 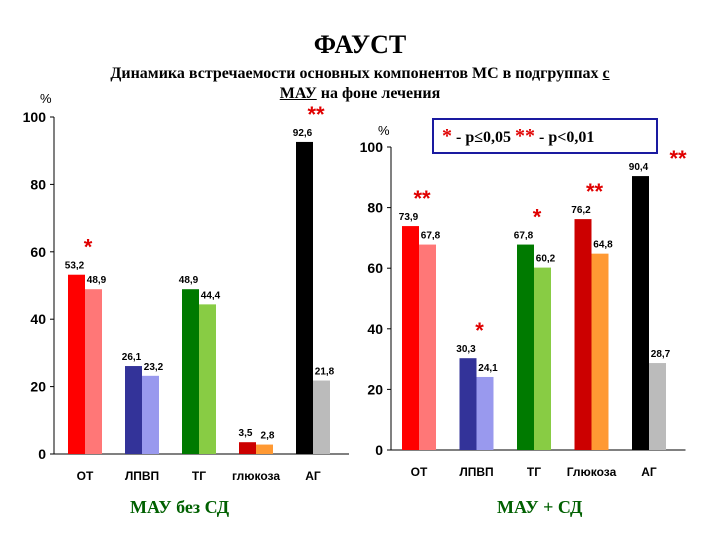 I want to click on y-tick-label-left: 40, so click(x=38, y=319).